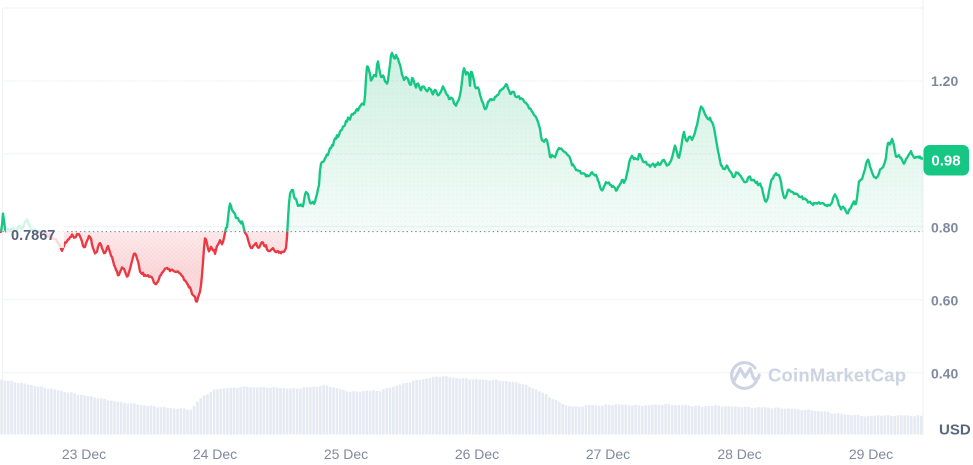 The height and width of the screenshot is (465, 973). Describe the element at coordinates (944, 374) in the screenshot. I see `svg-text: 0.40` at that location.